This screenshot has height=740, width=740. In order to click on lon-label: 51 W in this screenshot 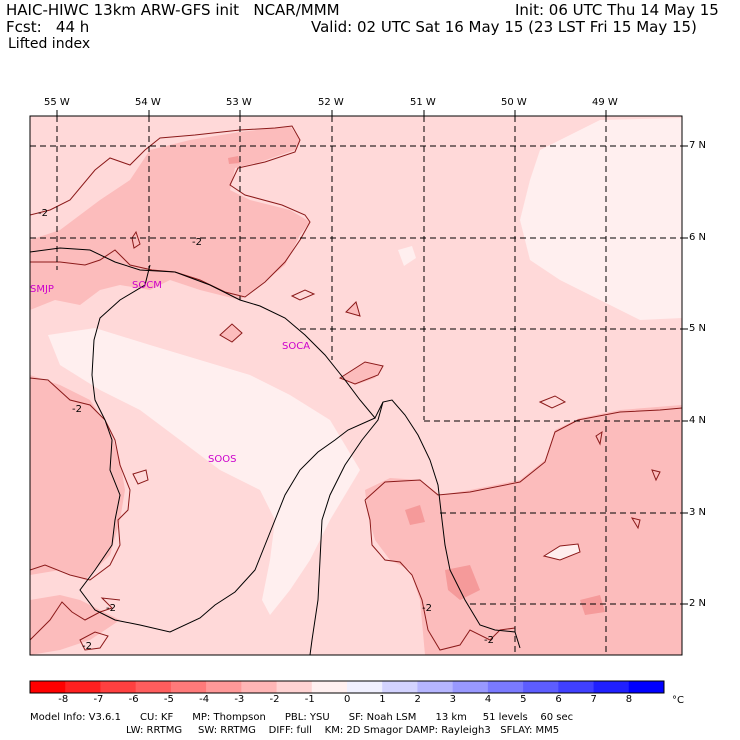, I will do `click(423, 102)`.